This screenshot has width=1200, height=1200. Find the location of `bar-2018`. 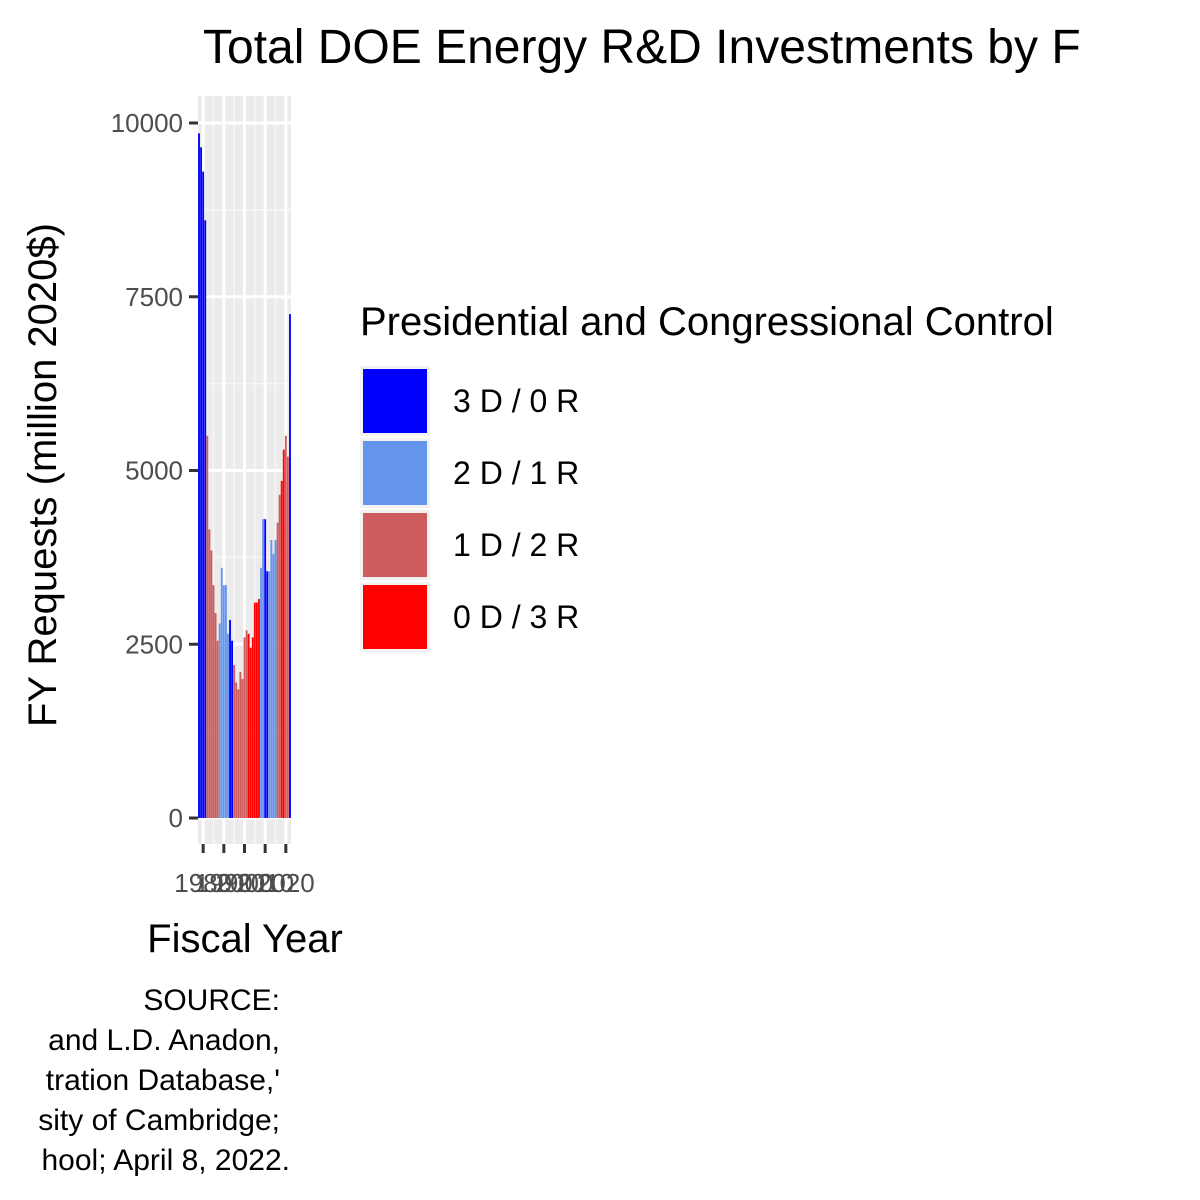

bar-2018 is located at coordinates (281, 649).